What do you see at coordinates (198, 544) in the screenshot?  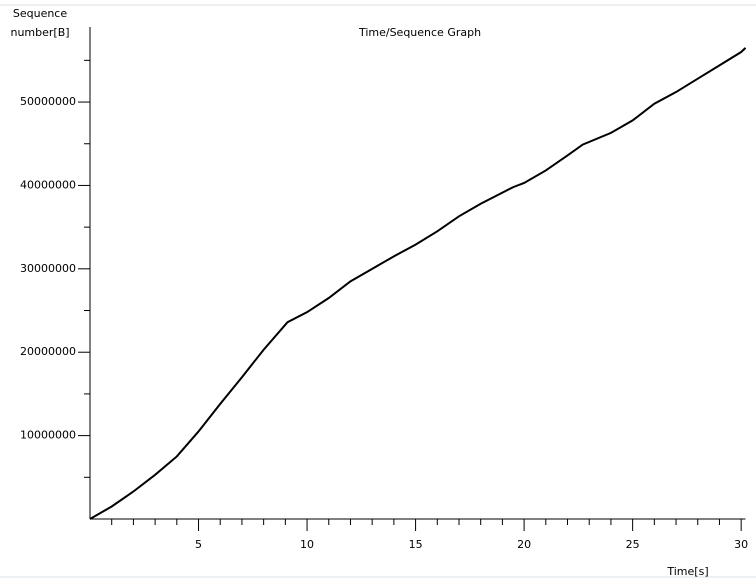 I see `x-tick-label: 5` at bounding box center [198, 544].